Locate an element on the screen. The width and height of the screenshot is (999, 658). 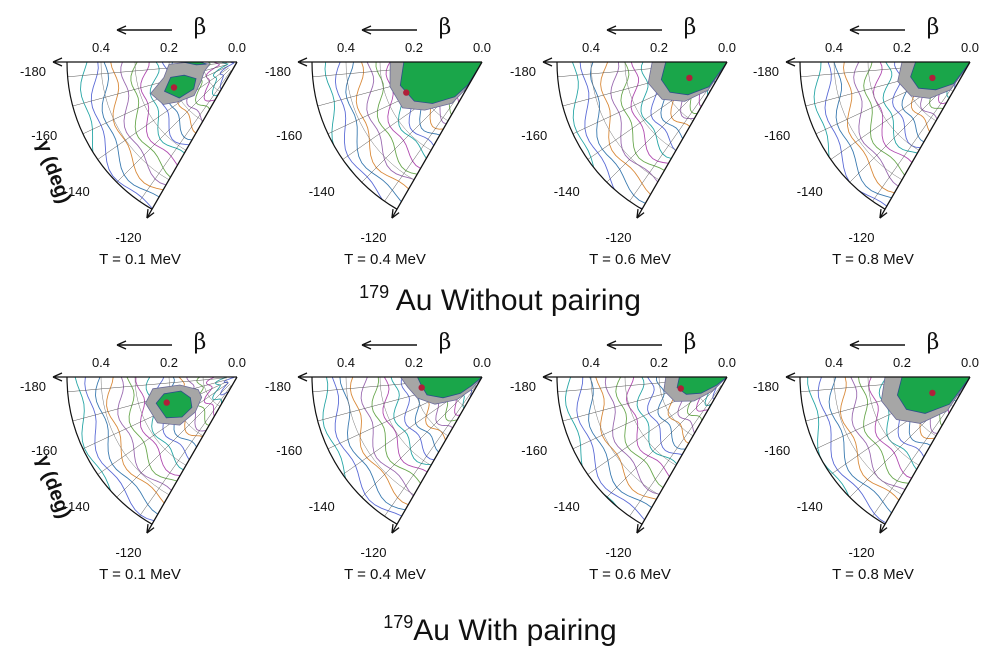
temperature-label: T = 0.6 MeV is located at coordinates (630, 259).